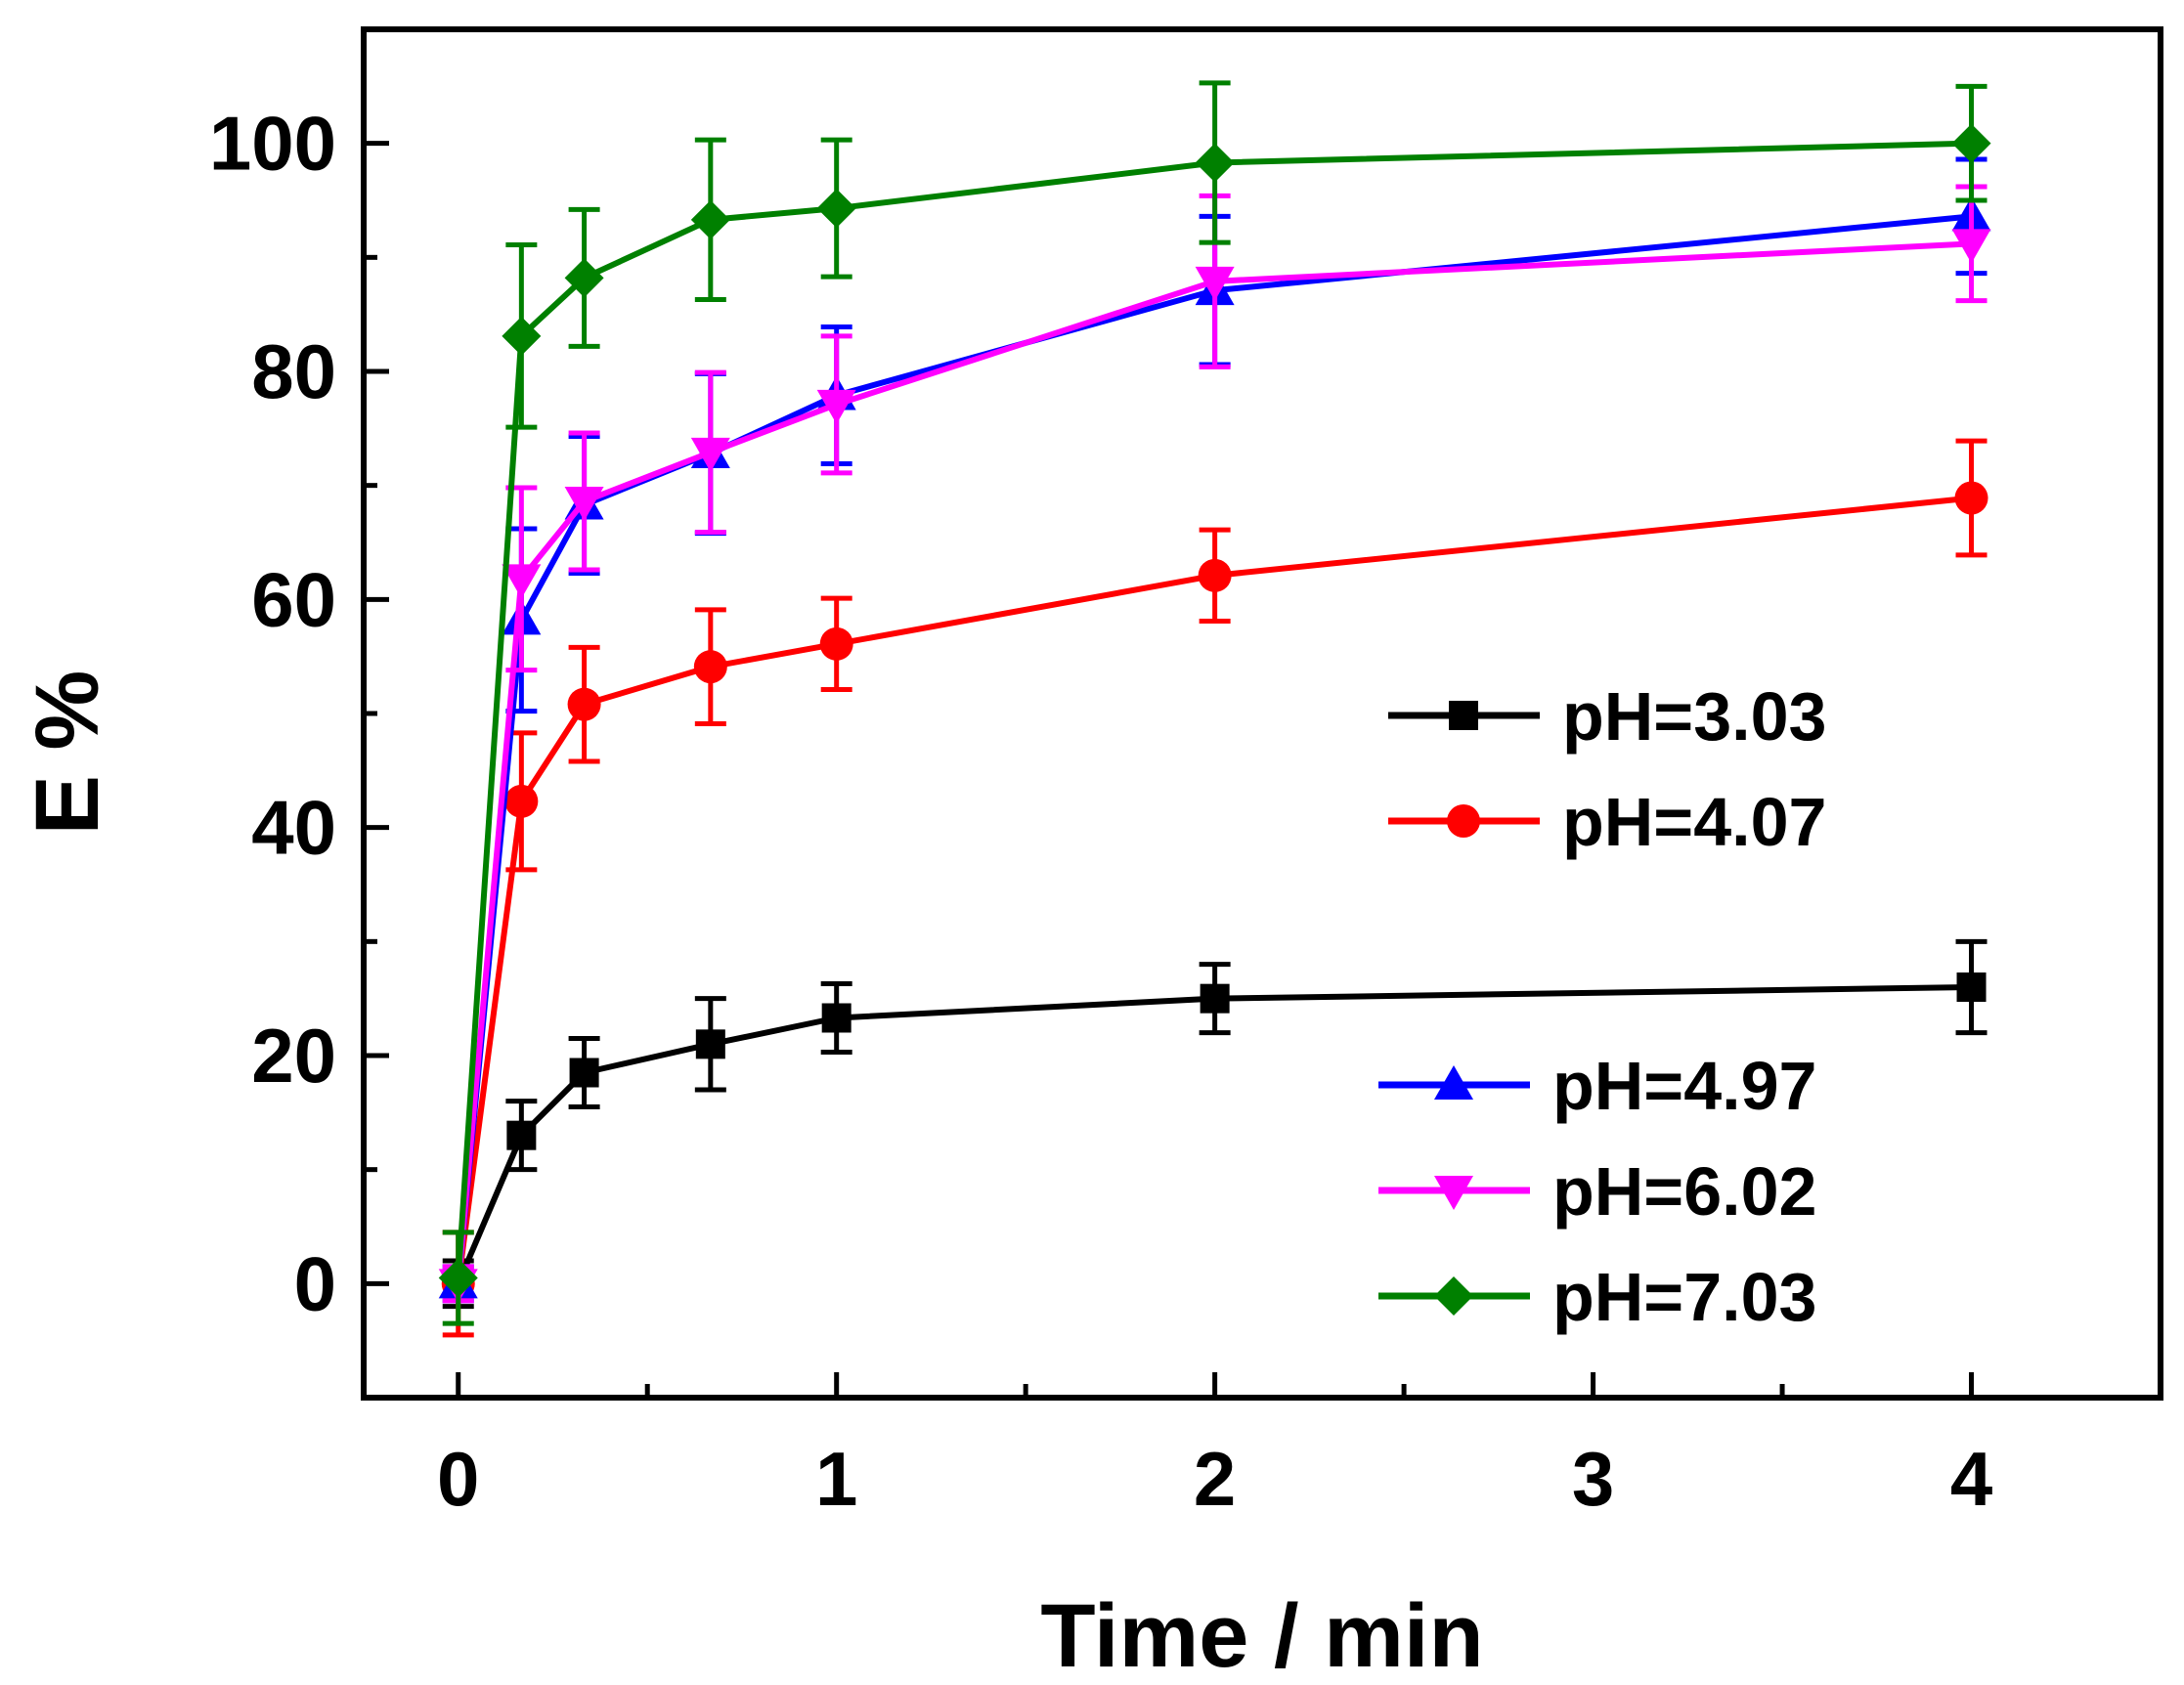  Describe the element at coordinates (1684, 1191) in the screenshot. I see `legend-label: pH=6.02` at that location.